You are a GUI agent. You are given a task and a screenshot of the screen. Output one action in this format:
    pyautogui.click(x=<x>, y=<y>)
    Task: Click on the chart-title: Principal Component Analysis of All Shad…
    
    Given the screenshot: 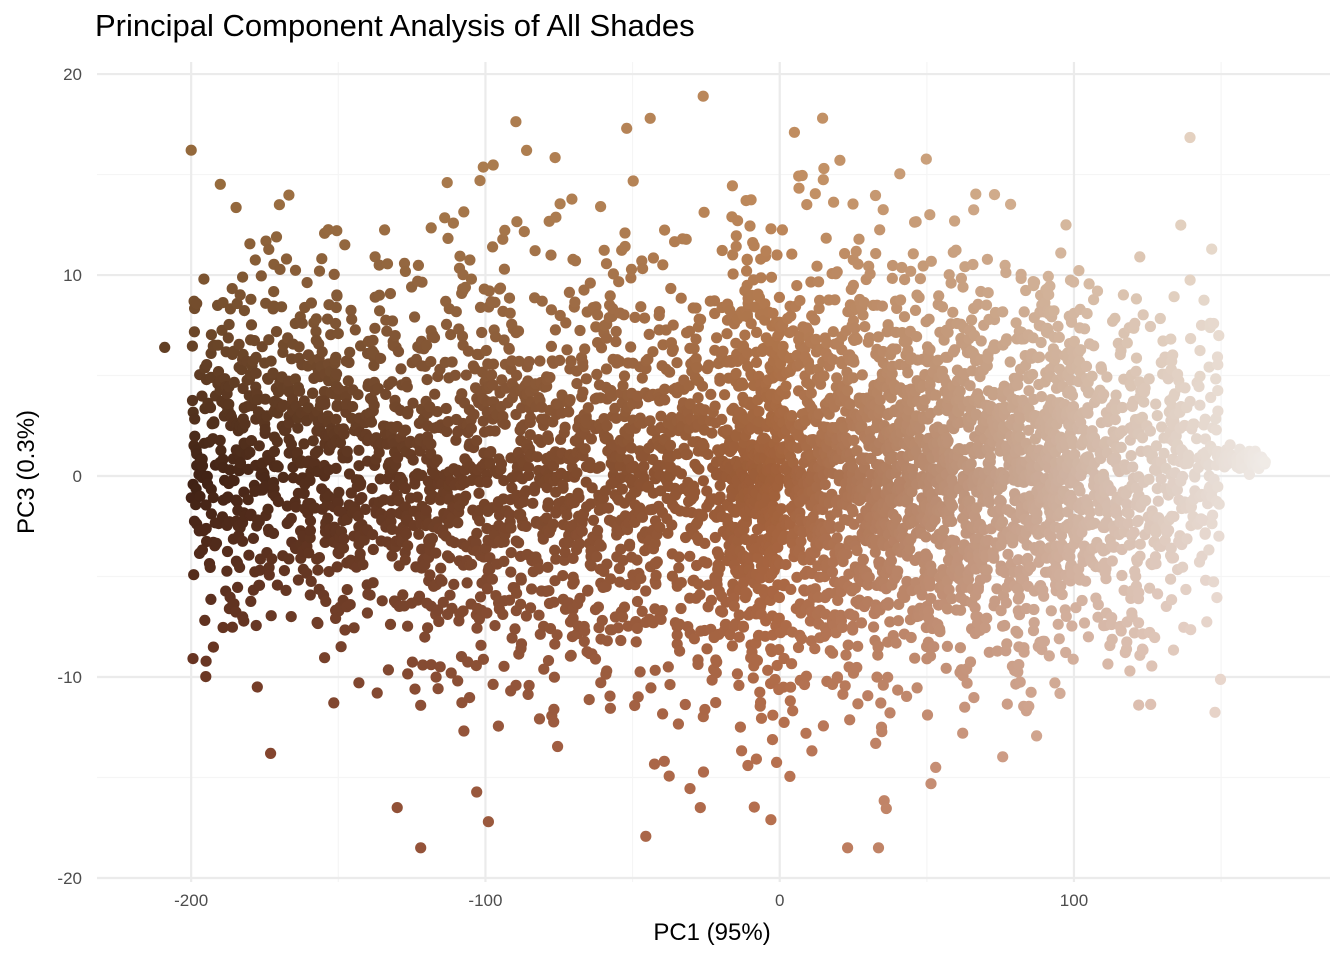 What is the action you would take?
    pyautogui.click(x=395, y=25)
    